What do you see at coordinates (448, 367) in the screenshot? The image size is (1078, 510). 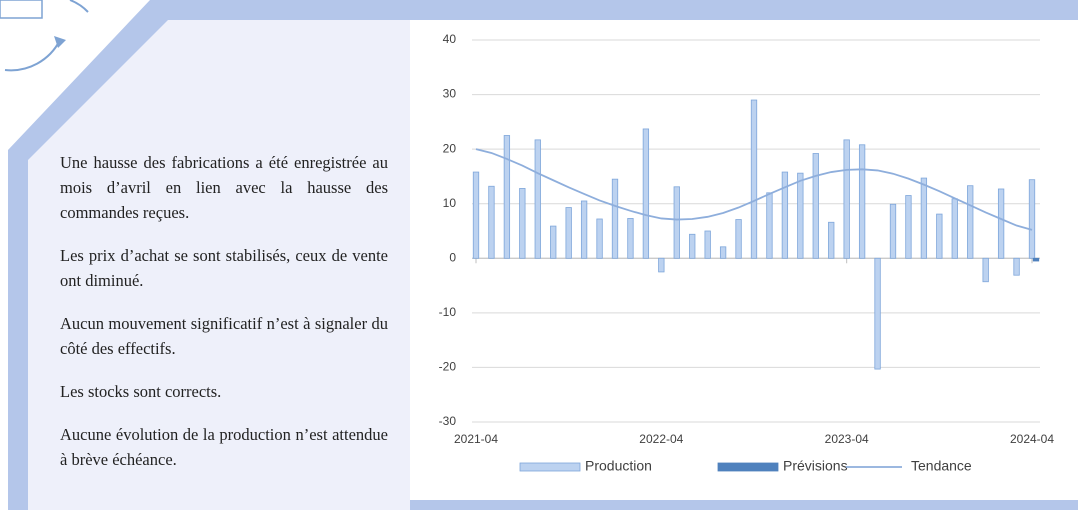 I see `y-tick-label: -20` at bounding box center [448, 367].